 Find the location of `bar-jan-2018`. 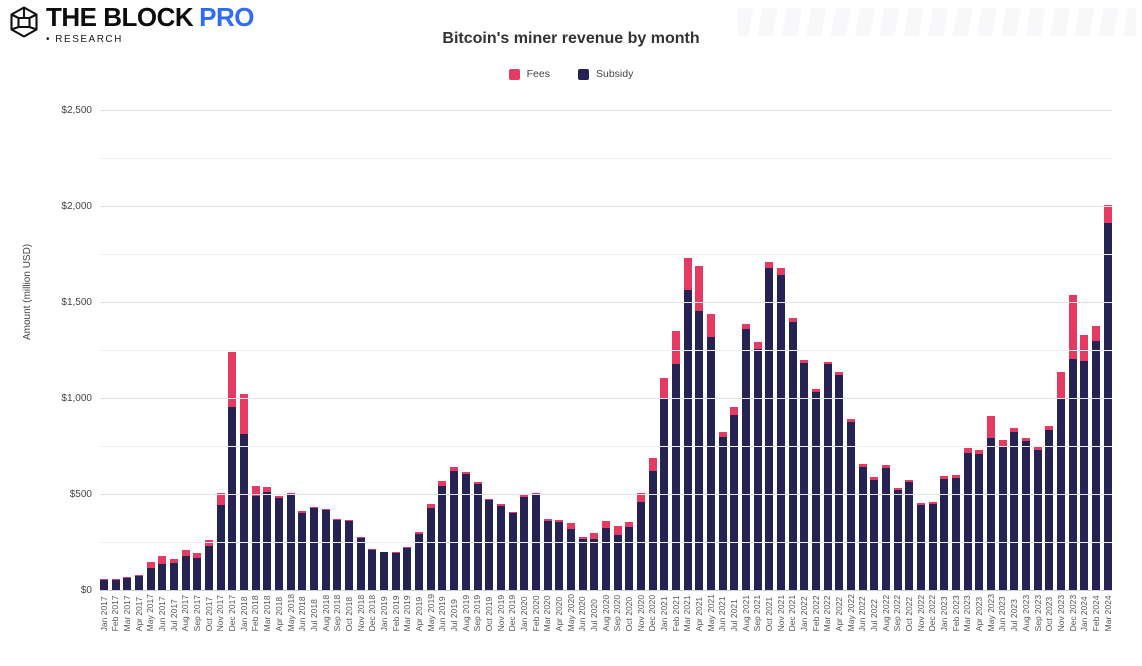

bar-jan-2018 is located at coordinates (244, 492).